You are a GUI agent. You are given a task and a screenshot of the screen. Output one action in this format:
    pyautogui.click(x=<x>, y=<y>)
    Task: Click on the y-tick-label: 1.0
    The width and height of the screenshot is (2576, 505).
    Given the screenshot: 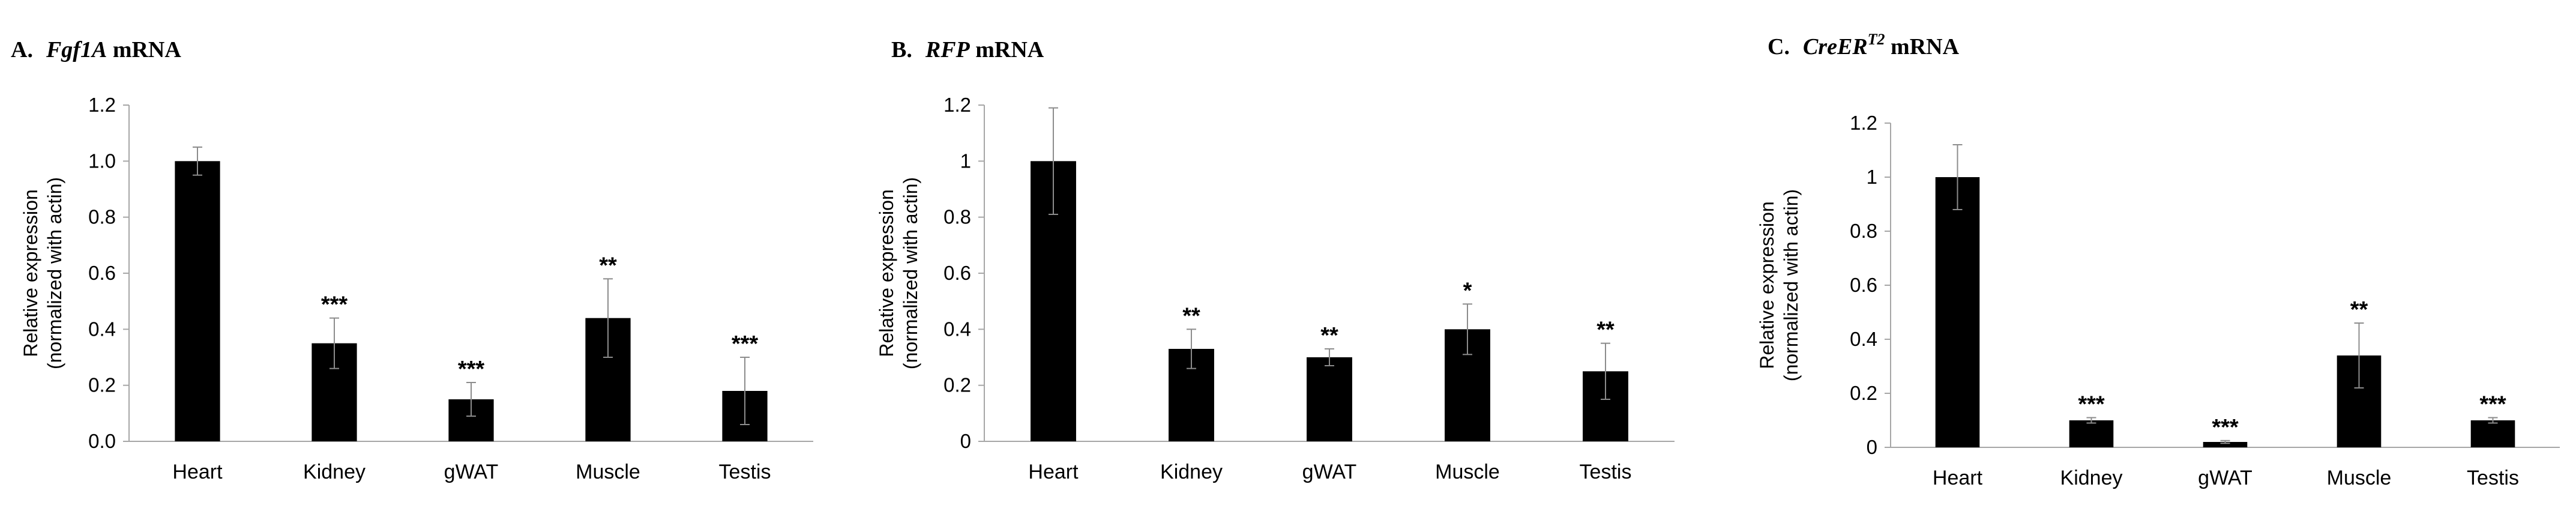 What is the action you would take?
    pyautogui.click(x=102, y=161)
    